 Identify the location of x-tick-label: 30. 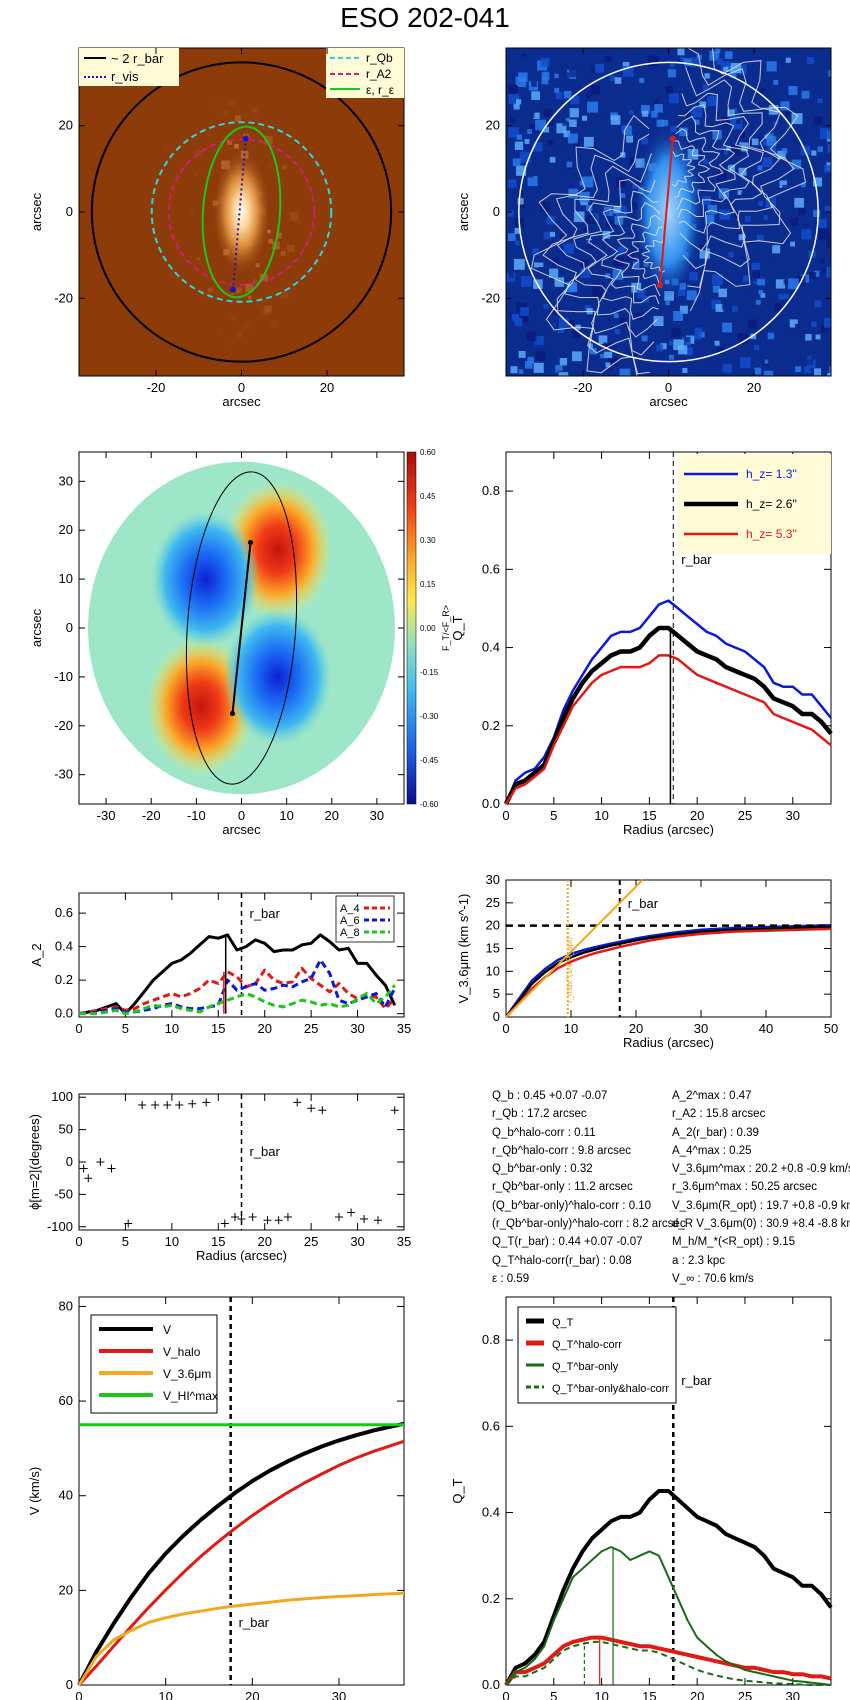
(701, 1028).